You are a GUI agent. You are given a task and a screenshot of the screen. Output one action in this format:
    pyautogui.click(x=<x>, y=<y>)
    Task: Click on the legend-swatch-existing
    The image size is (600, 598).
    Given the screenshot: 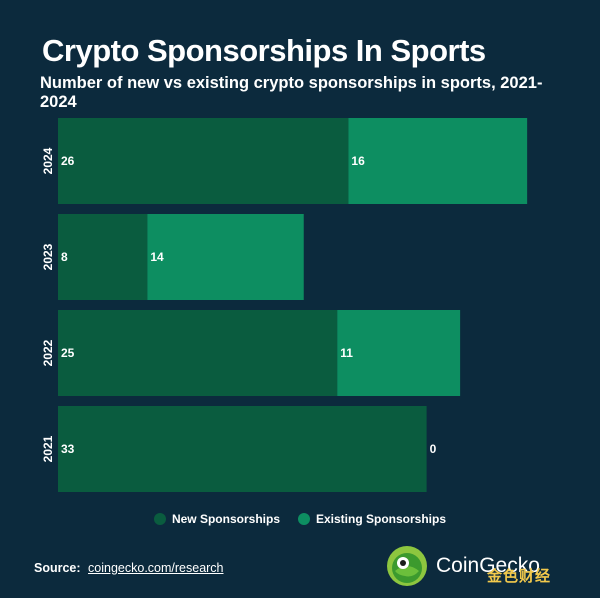 What is the action you would take?
    pyautogui.click(x=304, y=519)
    